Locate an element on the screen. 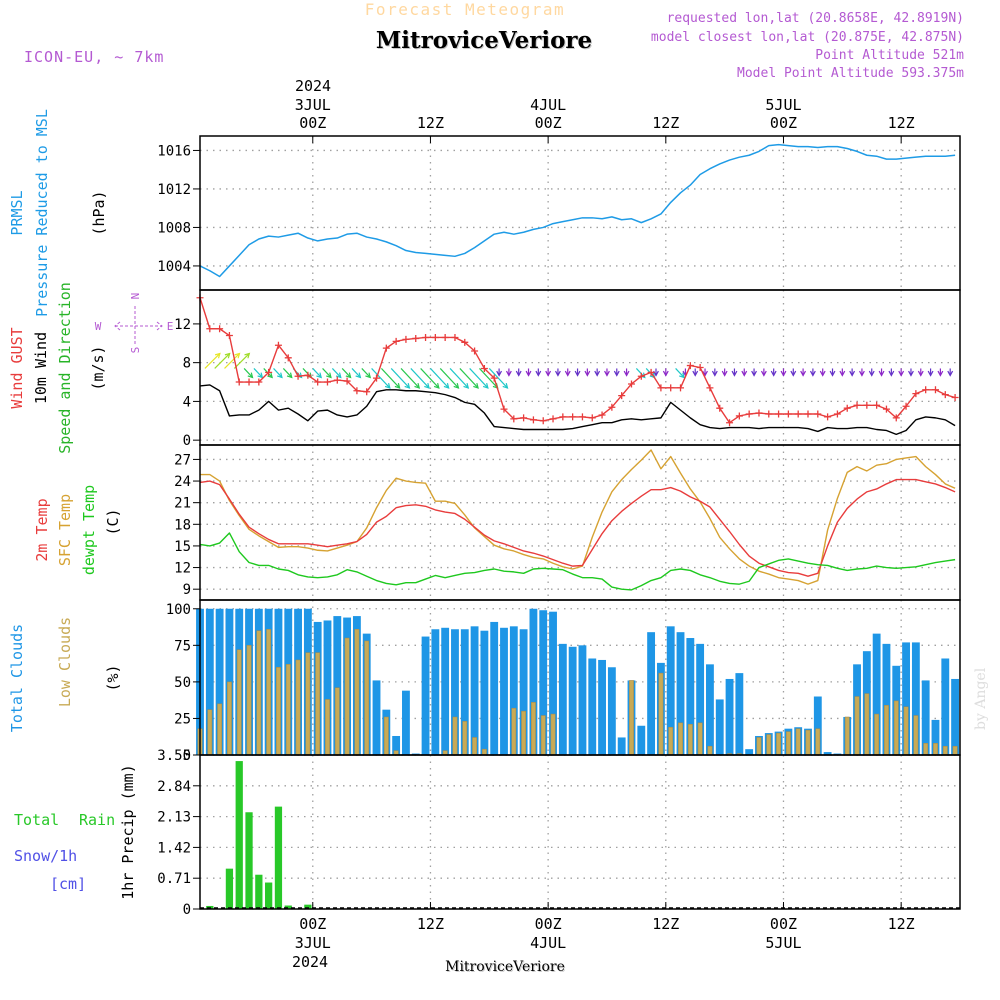 The height and width of the screenshot is (1000, 1000). clouds-ytick-label: 100 is located at coordinates (178, 610).